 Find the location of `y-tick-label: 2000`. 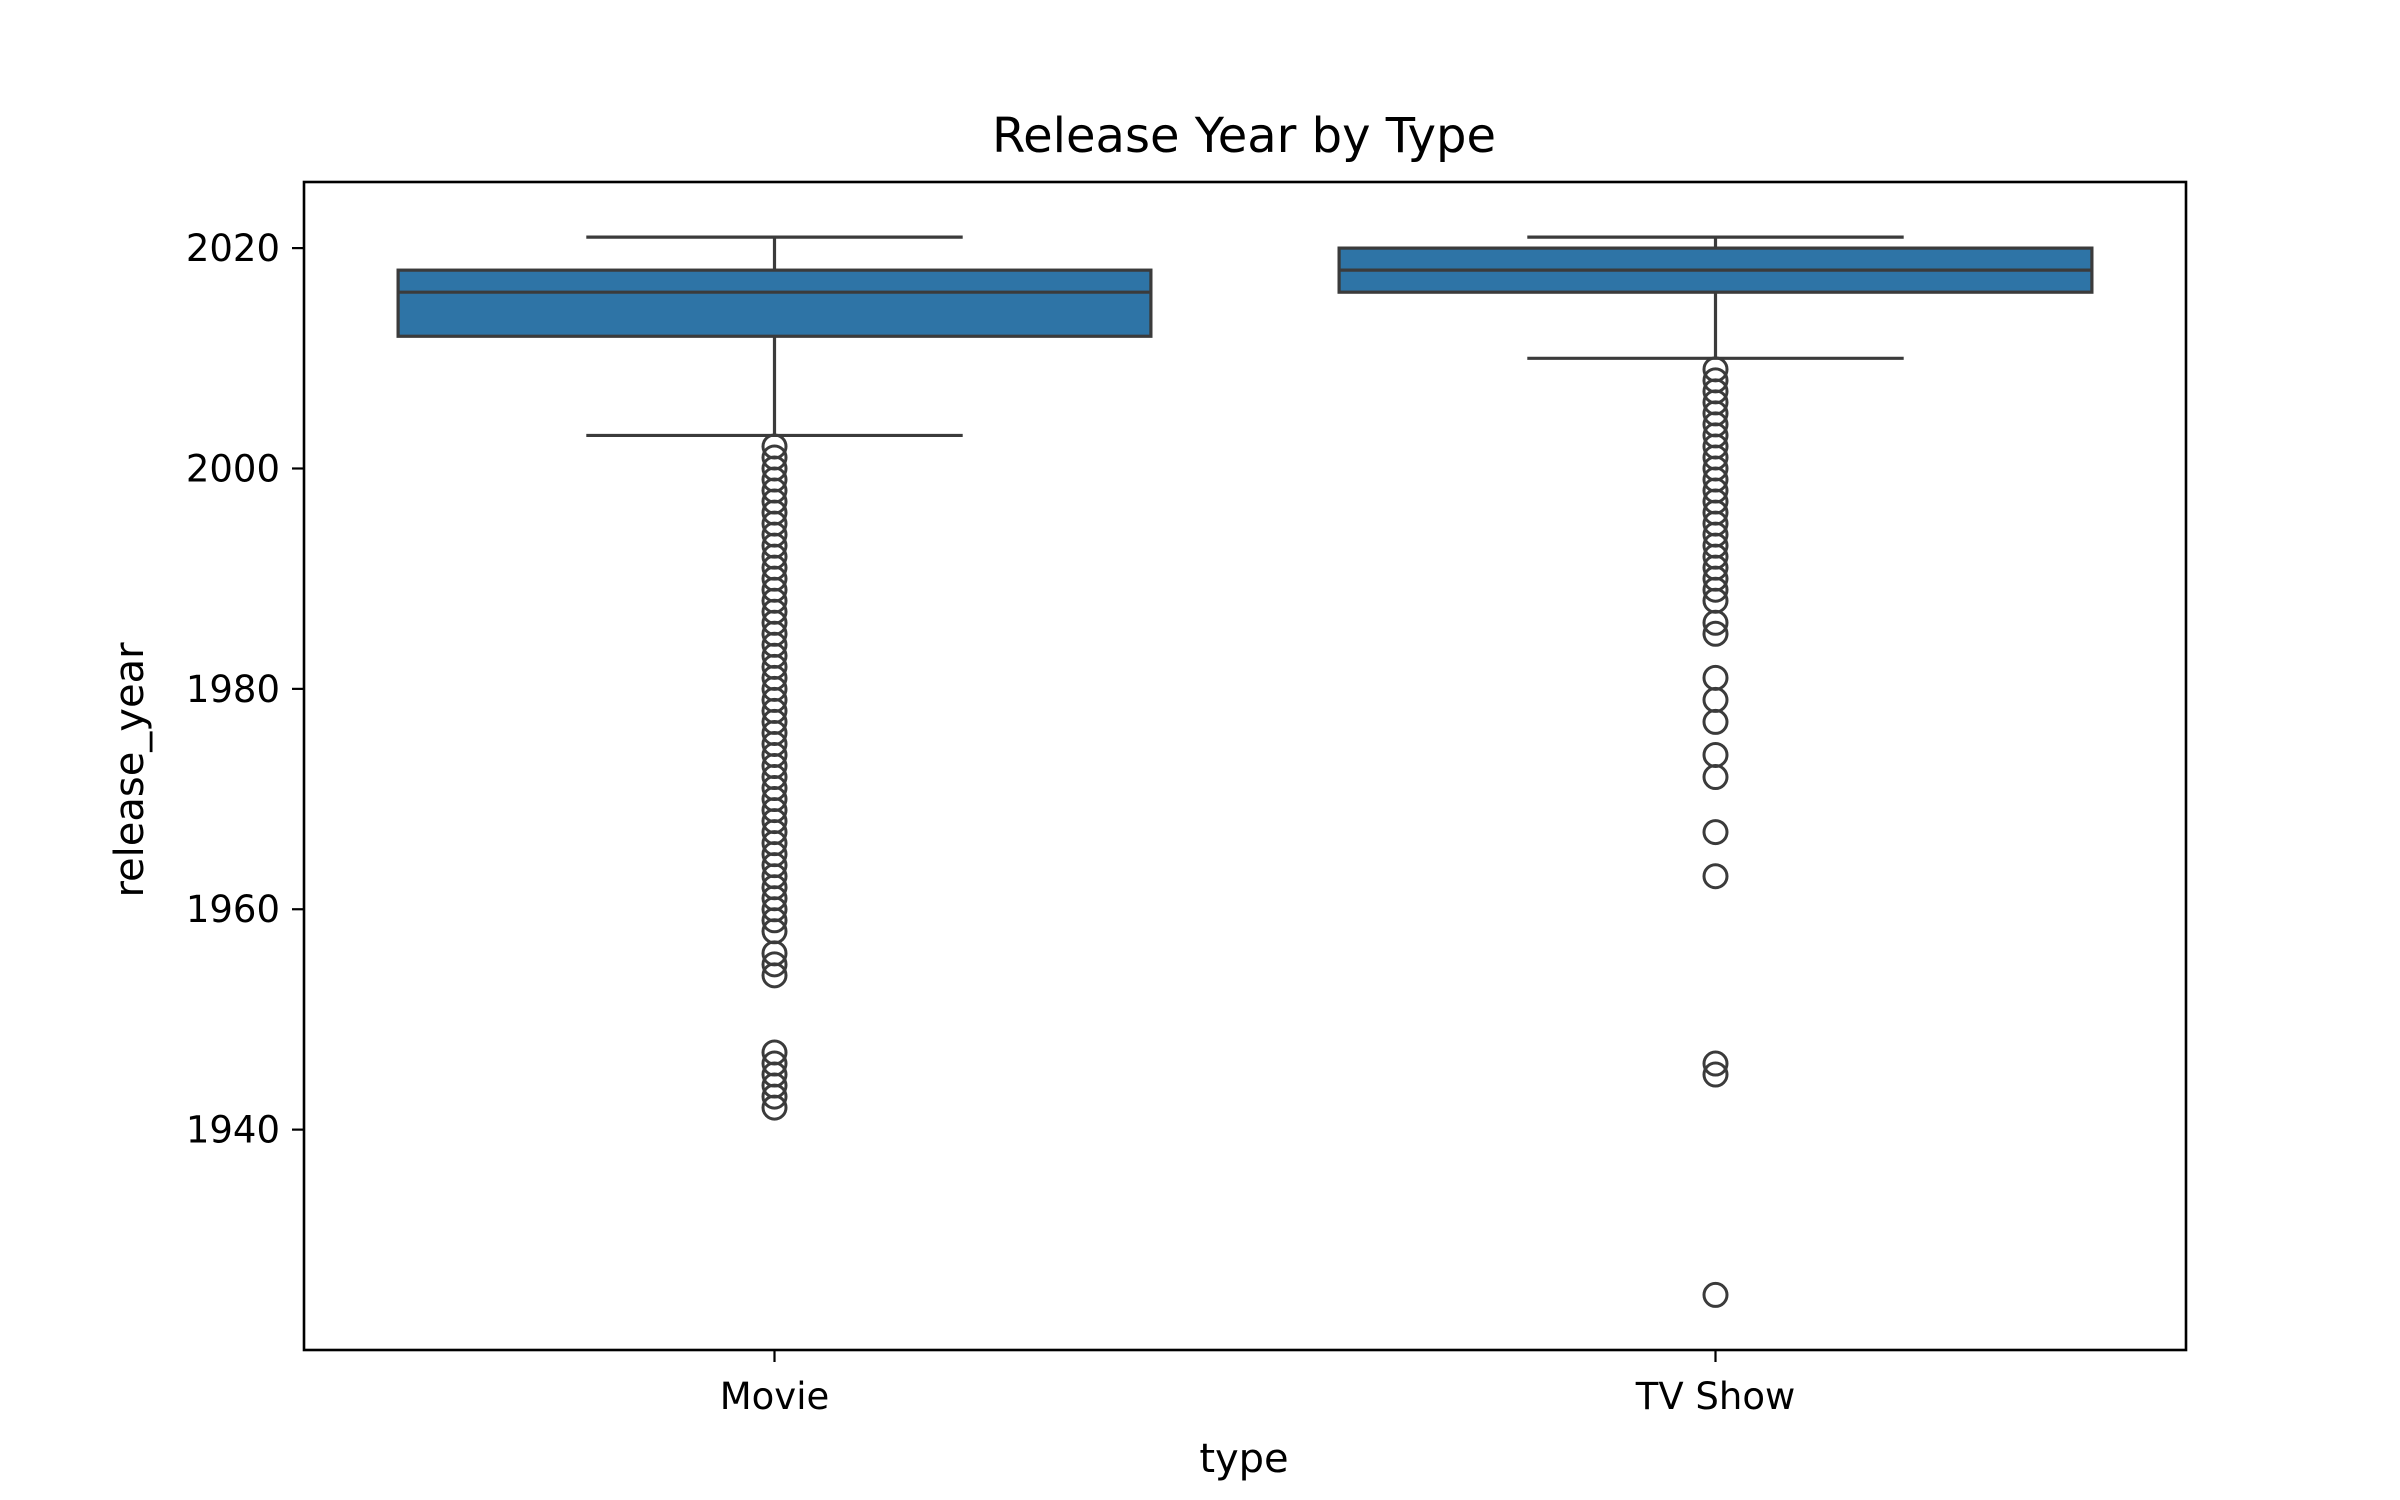

y-tick-label: 2000 is located at coordinates (233, 468).